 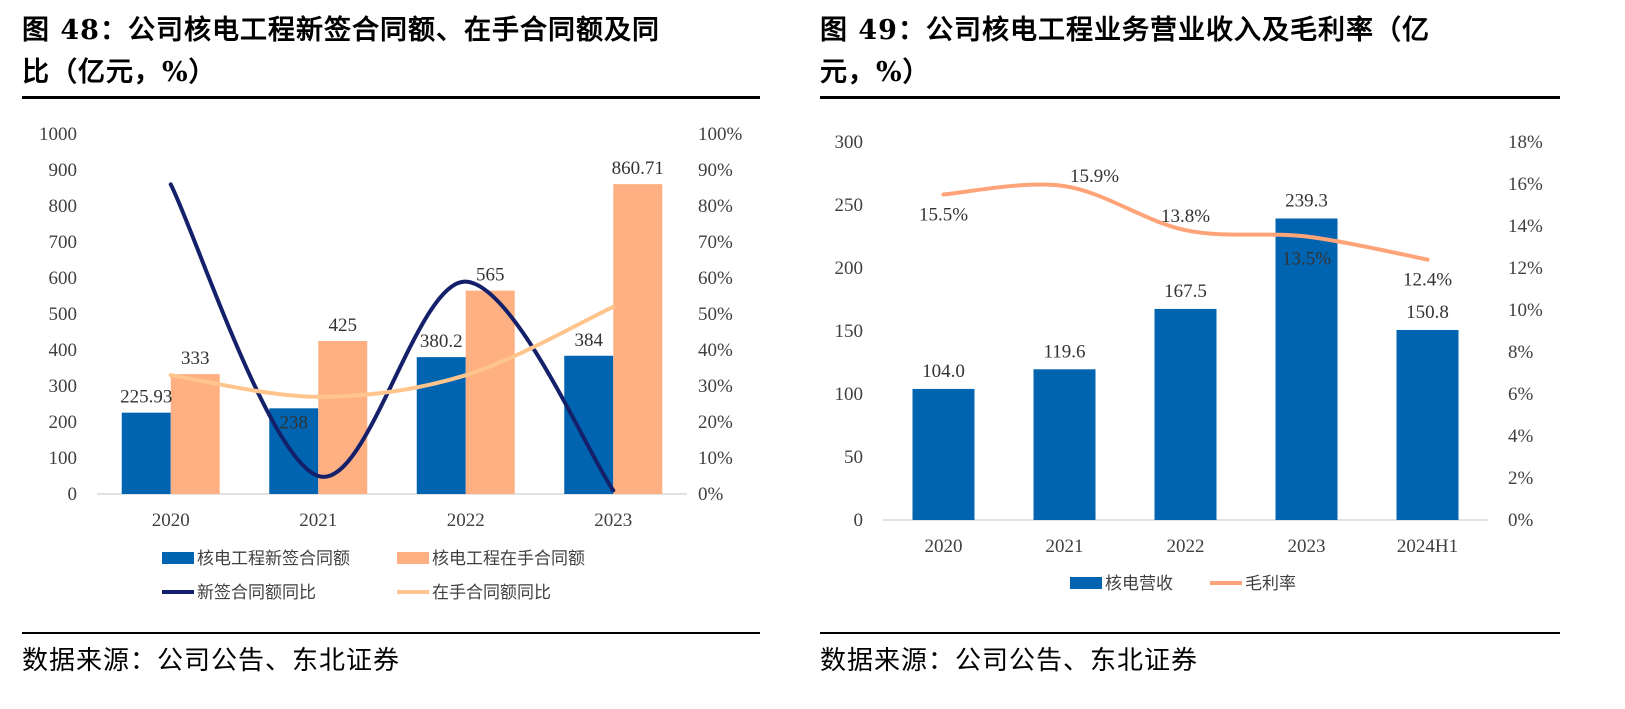 I want to click on y-tick-label: 700, so click(x=63, y=242).